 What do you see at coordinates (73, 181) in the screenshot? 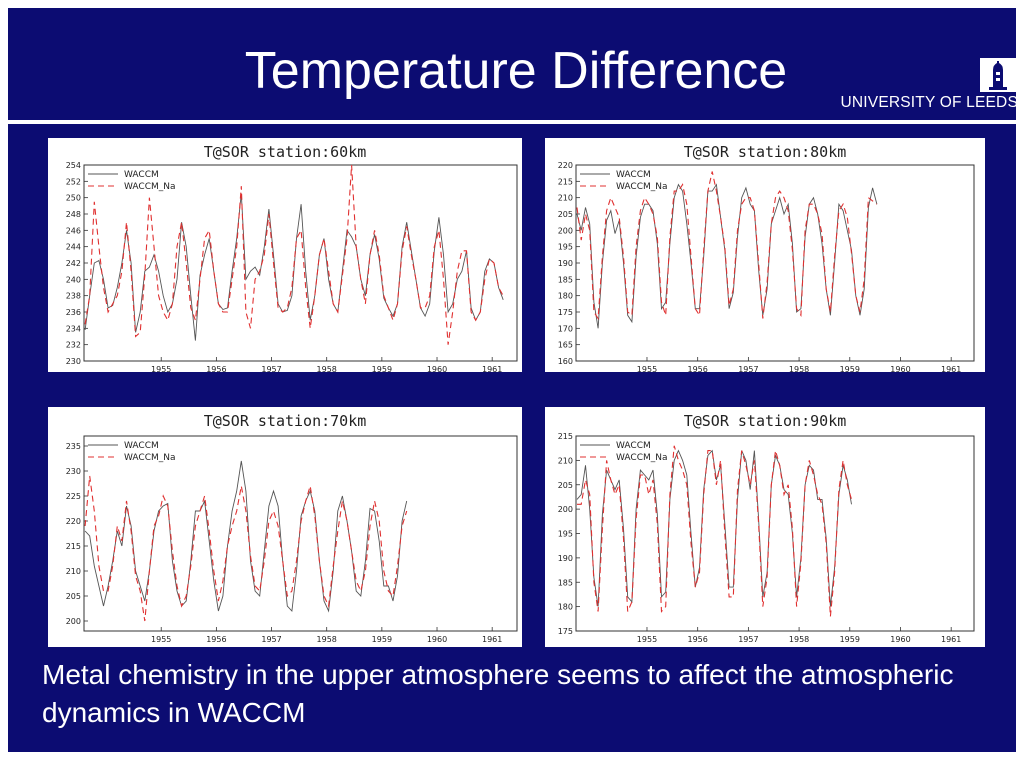
I see `y-tick-label: 252` at bounding box center [73, 181].